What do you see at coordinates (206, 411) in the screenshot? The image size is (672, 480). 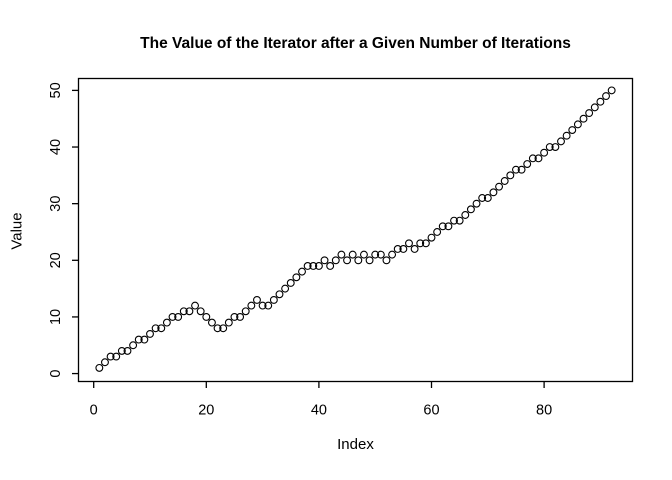 I see `x-tick-label: 20` at bounding box center [206, 411].